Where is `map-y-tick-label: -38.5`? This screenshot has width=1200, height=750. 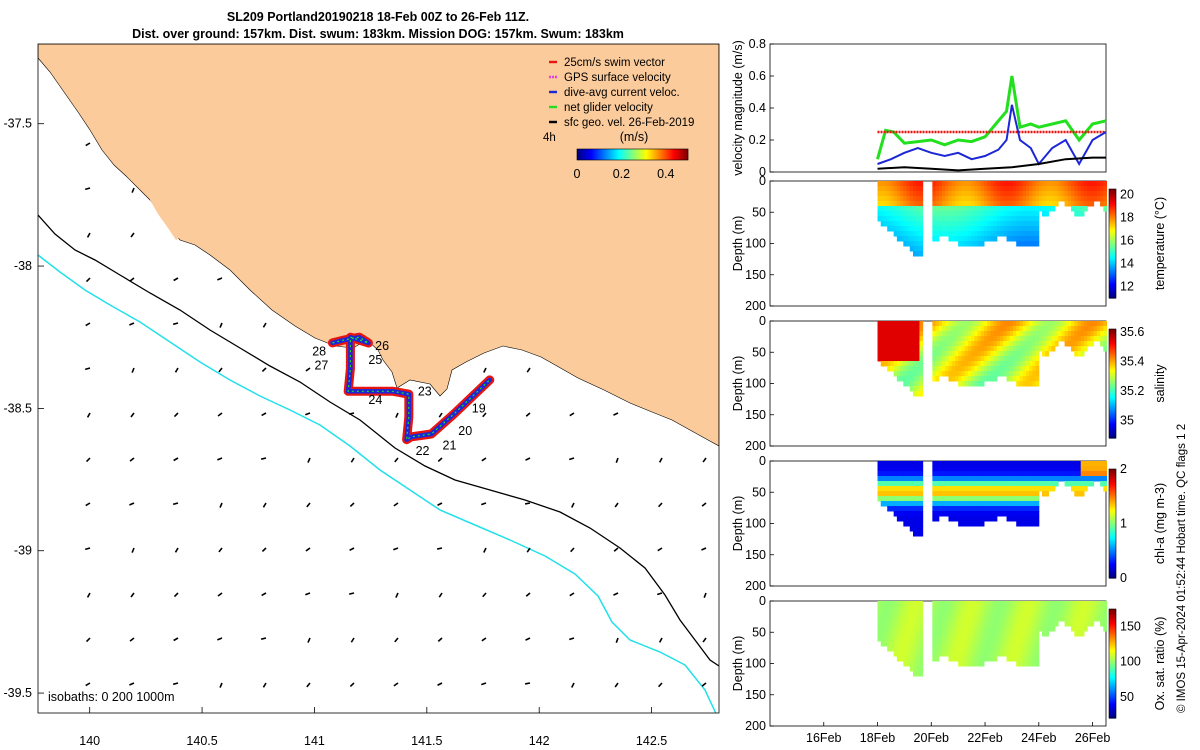 map-y-tick-label: -38.5 is located at coordinates (18, 408).